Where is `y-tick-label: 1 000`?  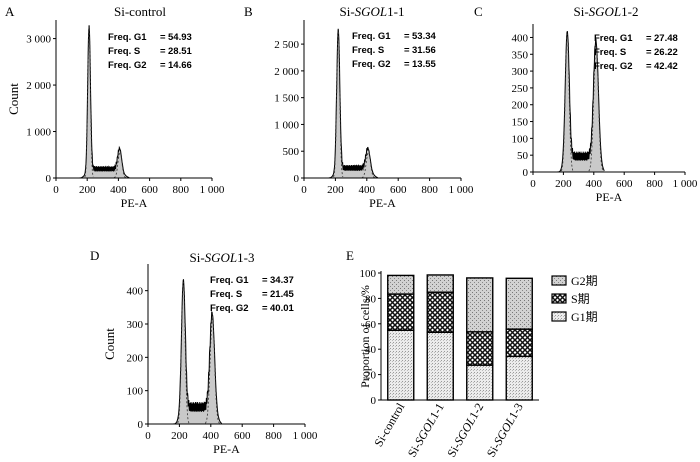
y-tick-label: 1 000 is located at coordinates (286, 125).